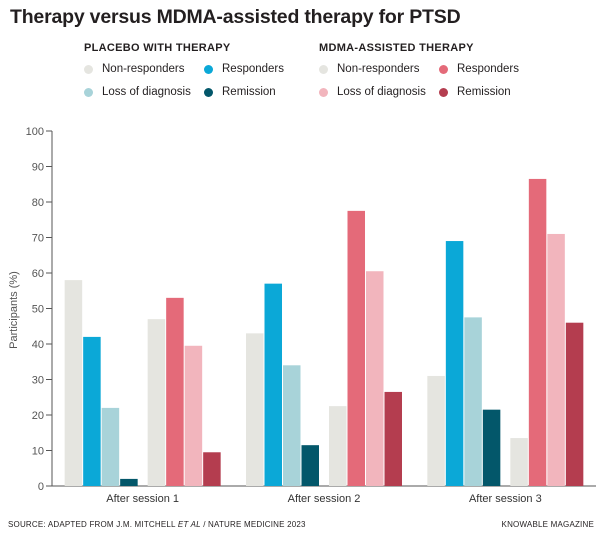 Image resolution: width=602 pixels, height=533 pixels. I want to click on legend-item-placebo-non-responders: Non-responders, so click(134, 69).